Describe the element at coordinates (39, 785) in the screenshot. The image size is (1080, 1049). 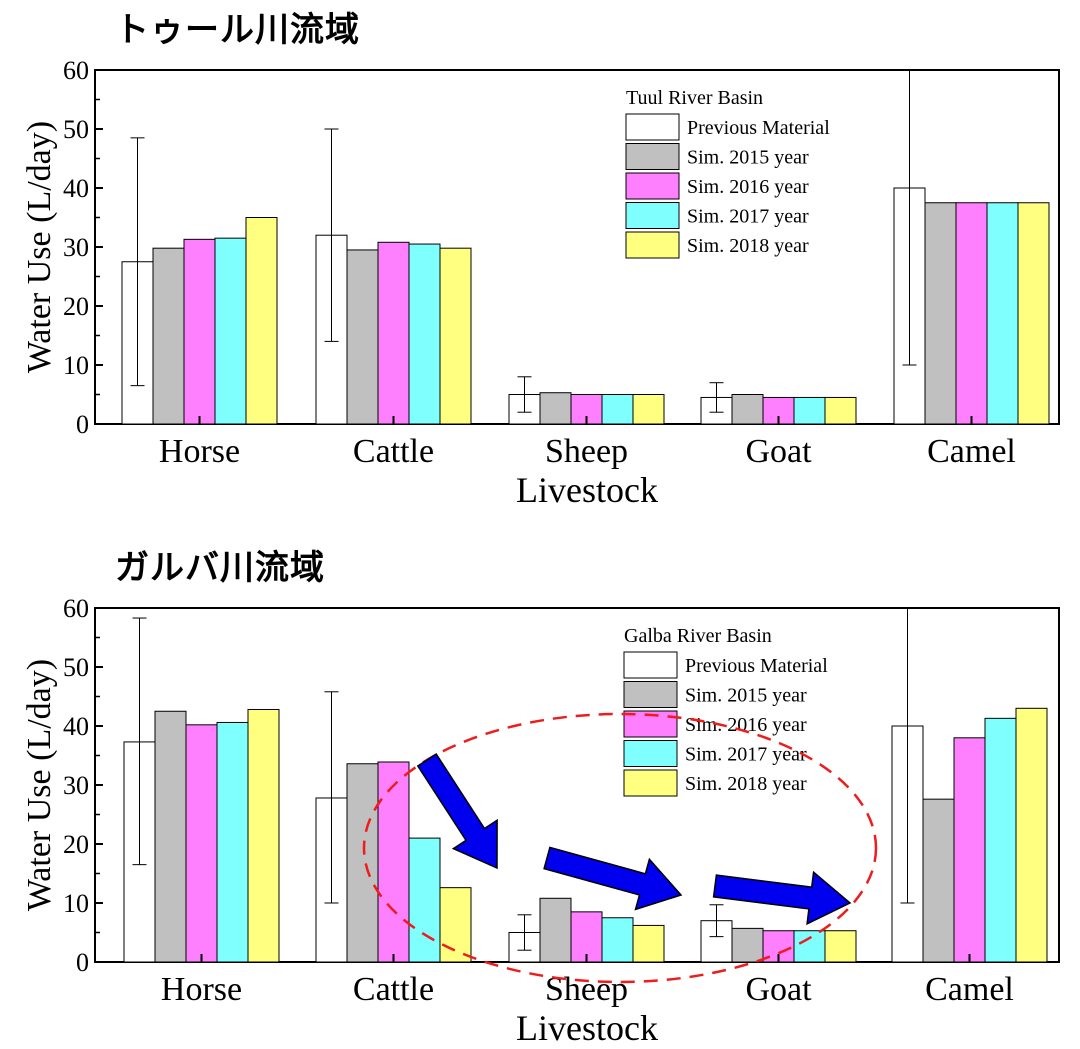
I see `y-axis-label: Water Use (L/day)` at that location.